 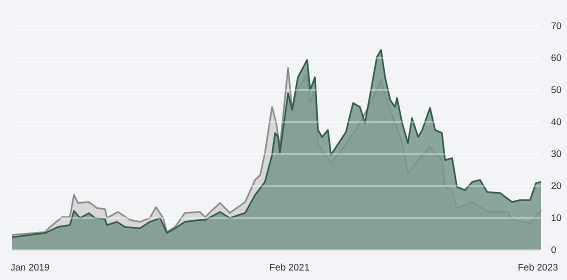 I want to click on y-tick-label: 70, so click(x=556, y=26).